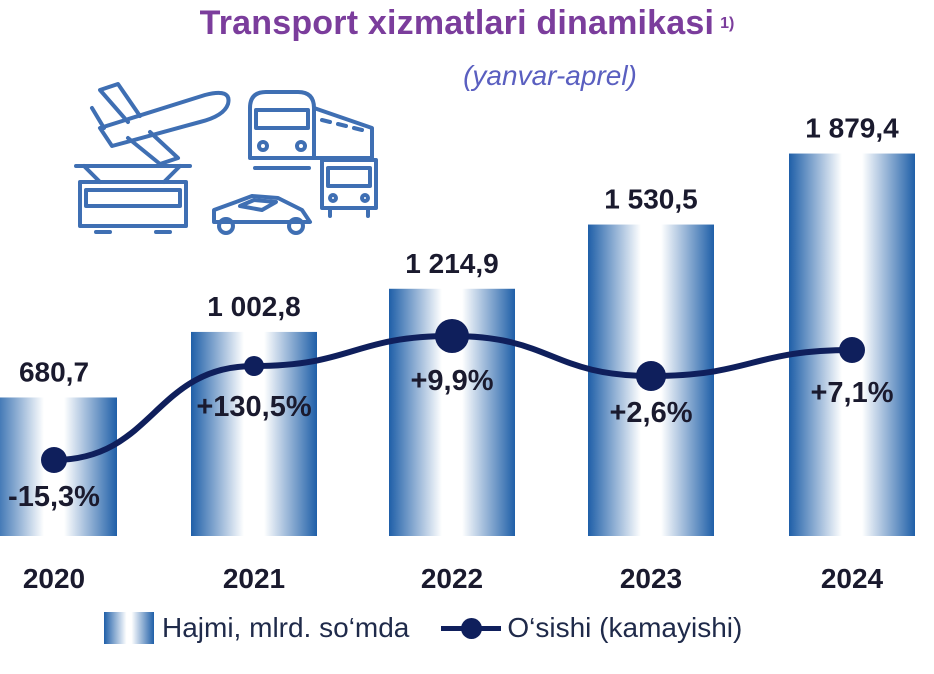 Image resolution: width=934 pixels, height=674 pixels. Describe the element at coordinates (54, 497) in the screenshot. I see `growth-label-2020: -15,3%` at that location.